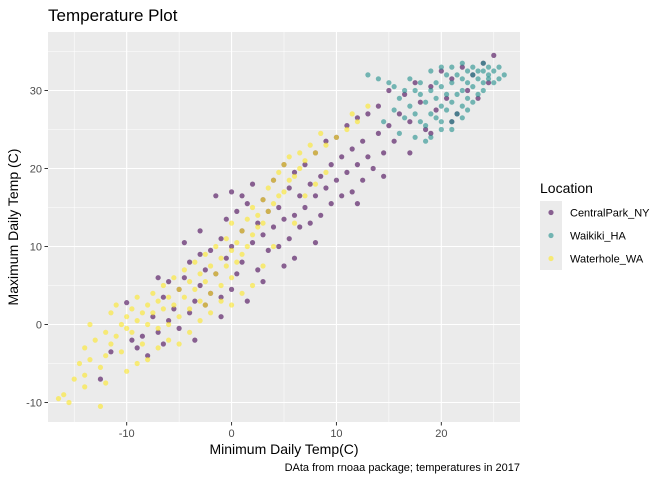  I want to click on legend-title: Location, so click(566, 188).